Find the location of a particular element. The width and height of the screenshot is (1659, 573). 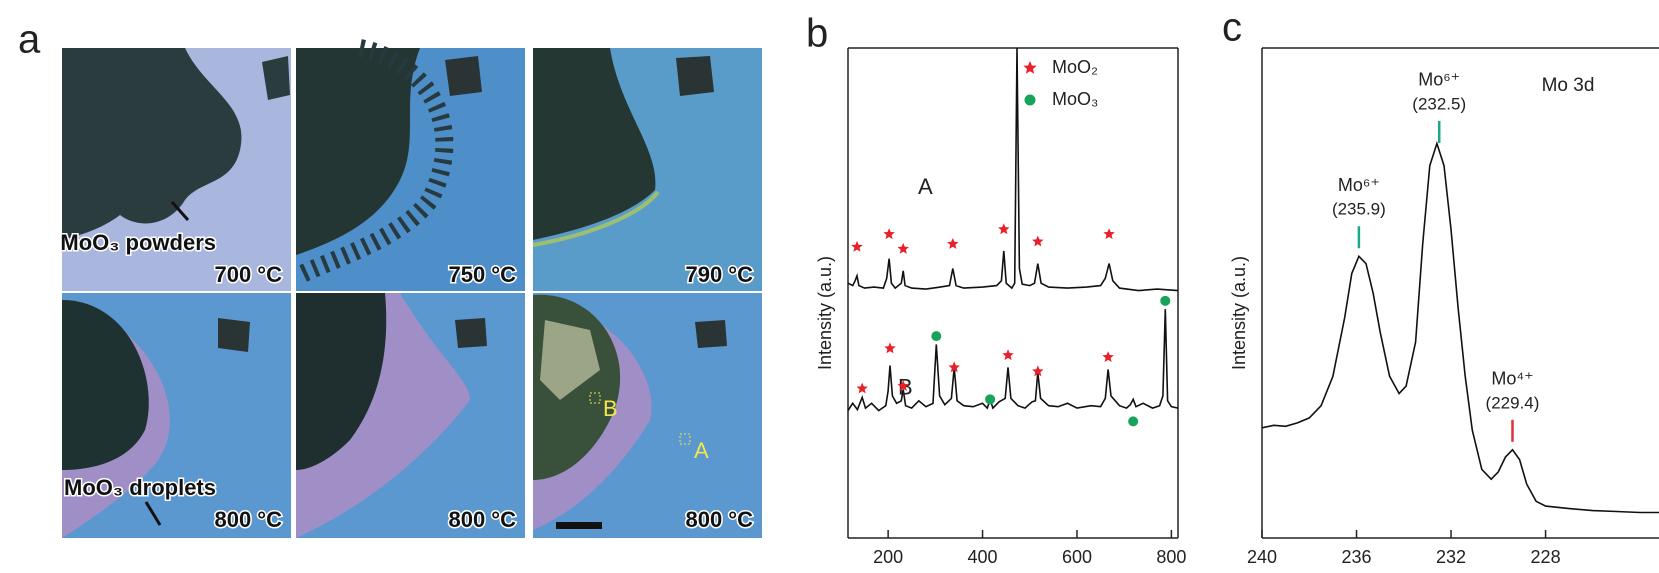

chart-title: Mo 3d is located at coordinates (1568, 85).